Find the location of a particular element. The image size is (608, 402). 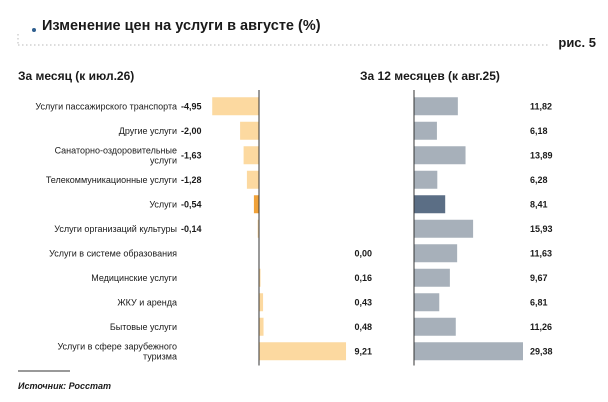

annual-value-label: 15,93 is located at coordinates (541, 229).